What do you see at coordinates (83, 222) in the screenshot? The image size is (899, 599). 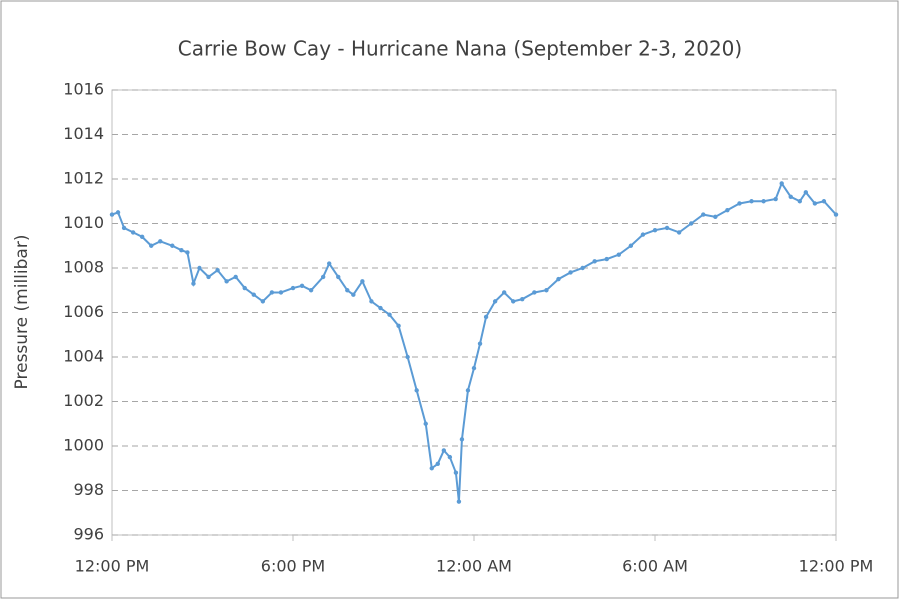 I see `y-tick-label: 1010` at bounding box center [83, 222].